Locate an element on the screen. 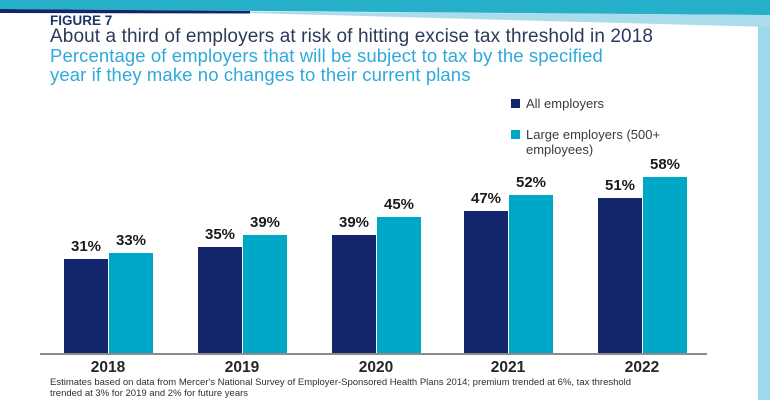  bar-value-label: 45% is located at coordinates (399, 204).